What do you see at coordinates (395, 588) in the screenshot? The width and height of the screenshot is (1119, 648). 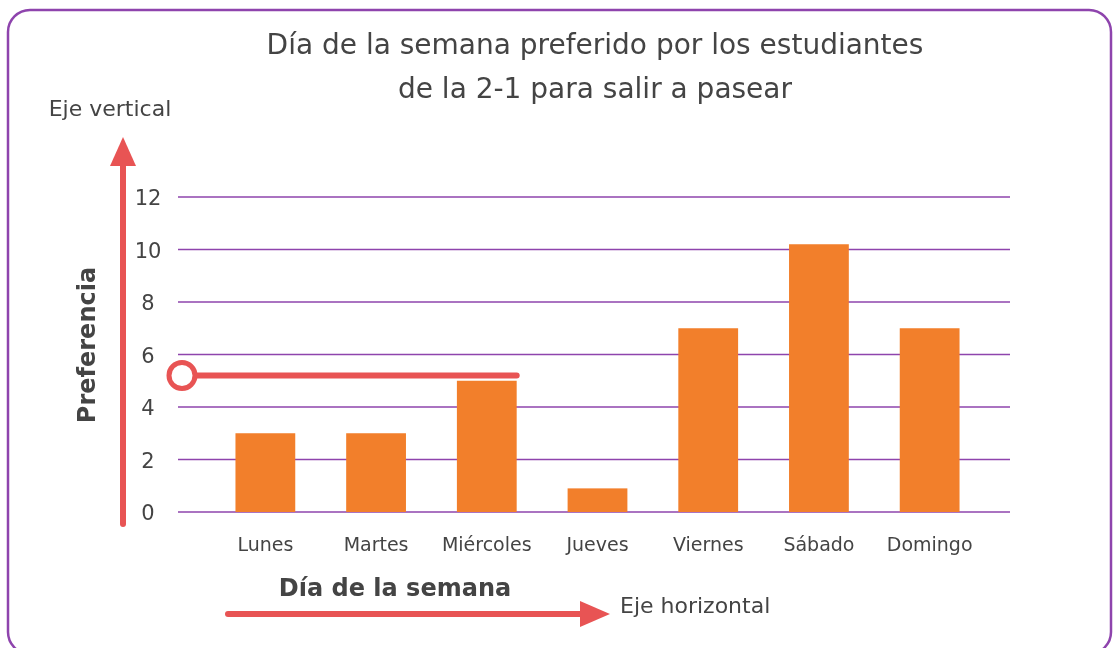 I see `x-axis-title: Día de la semana` at bounding box center [395, 588].